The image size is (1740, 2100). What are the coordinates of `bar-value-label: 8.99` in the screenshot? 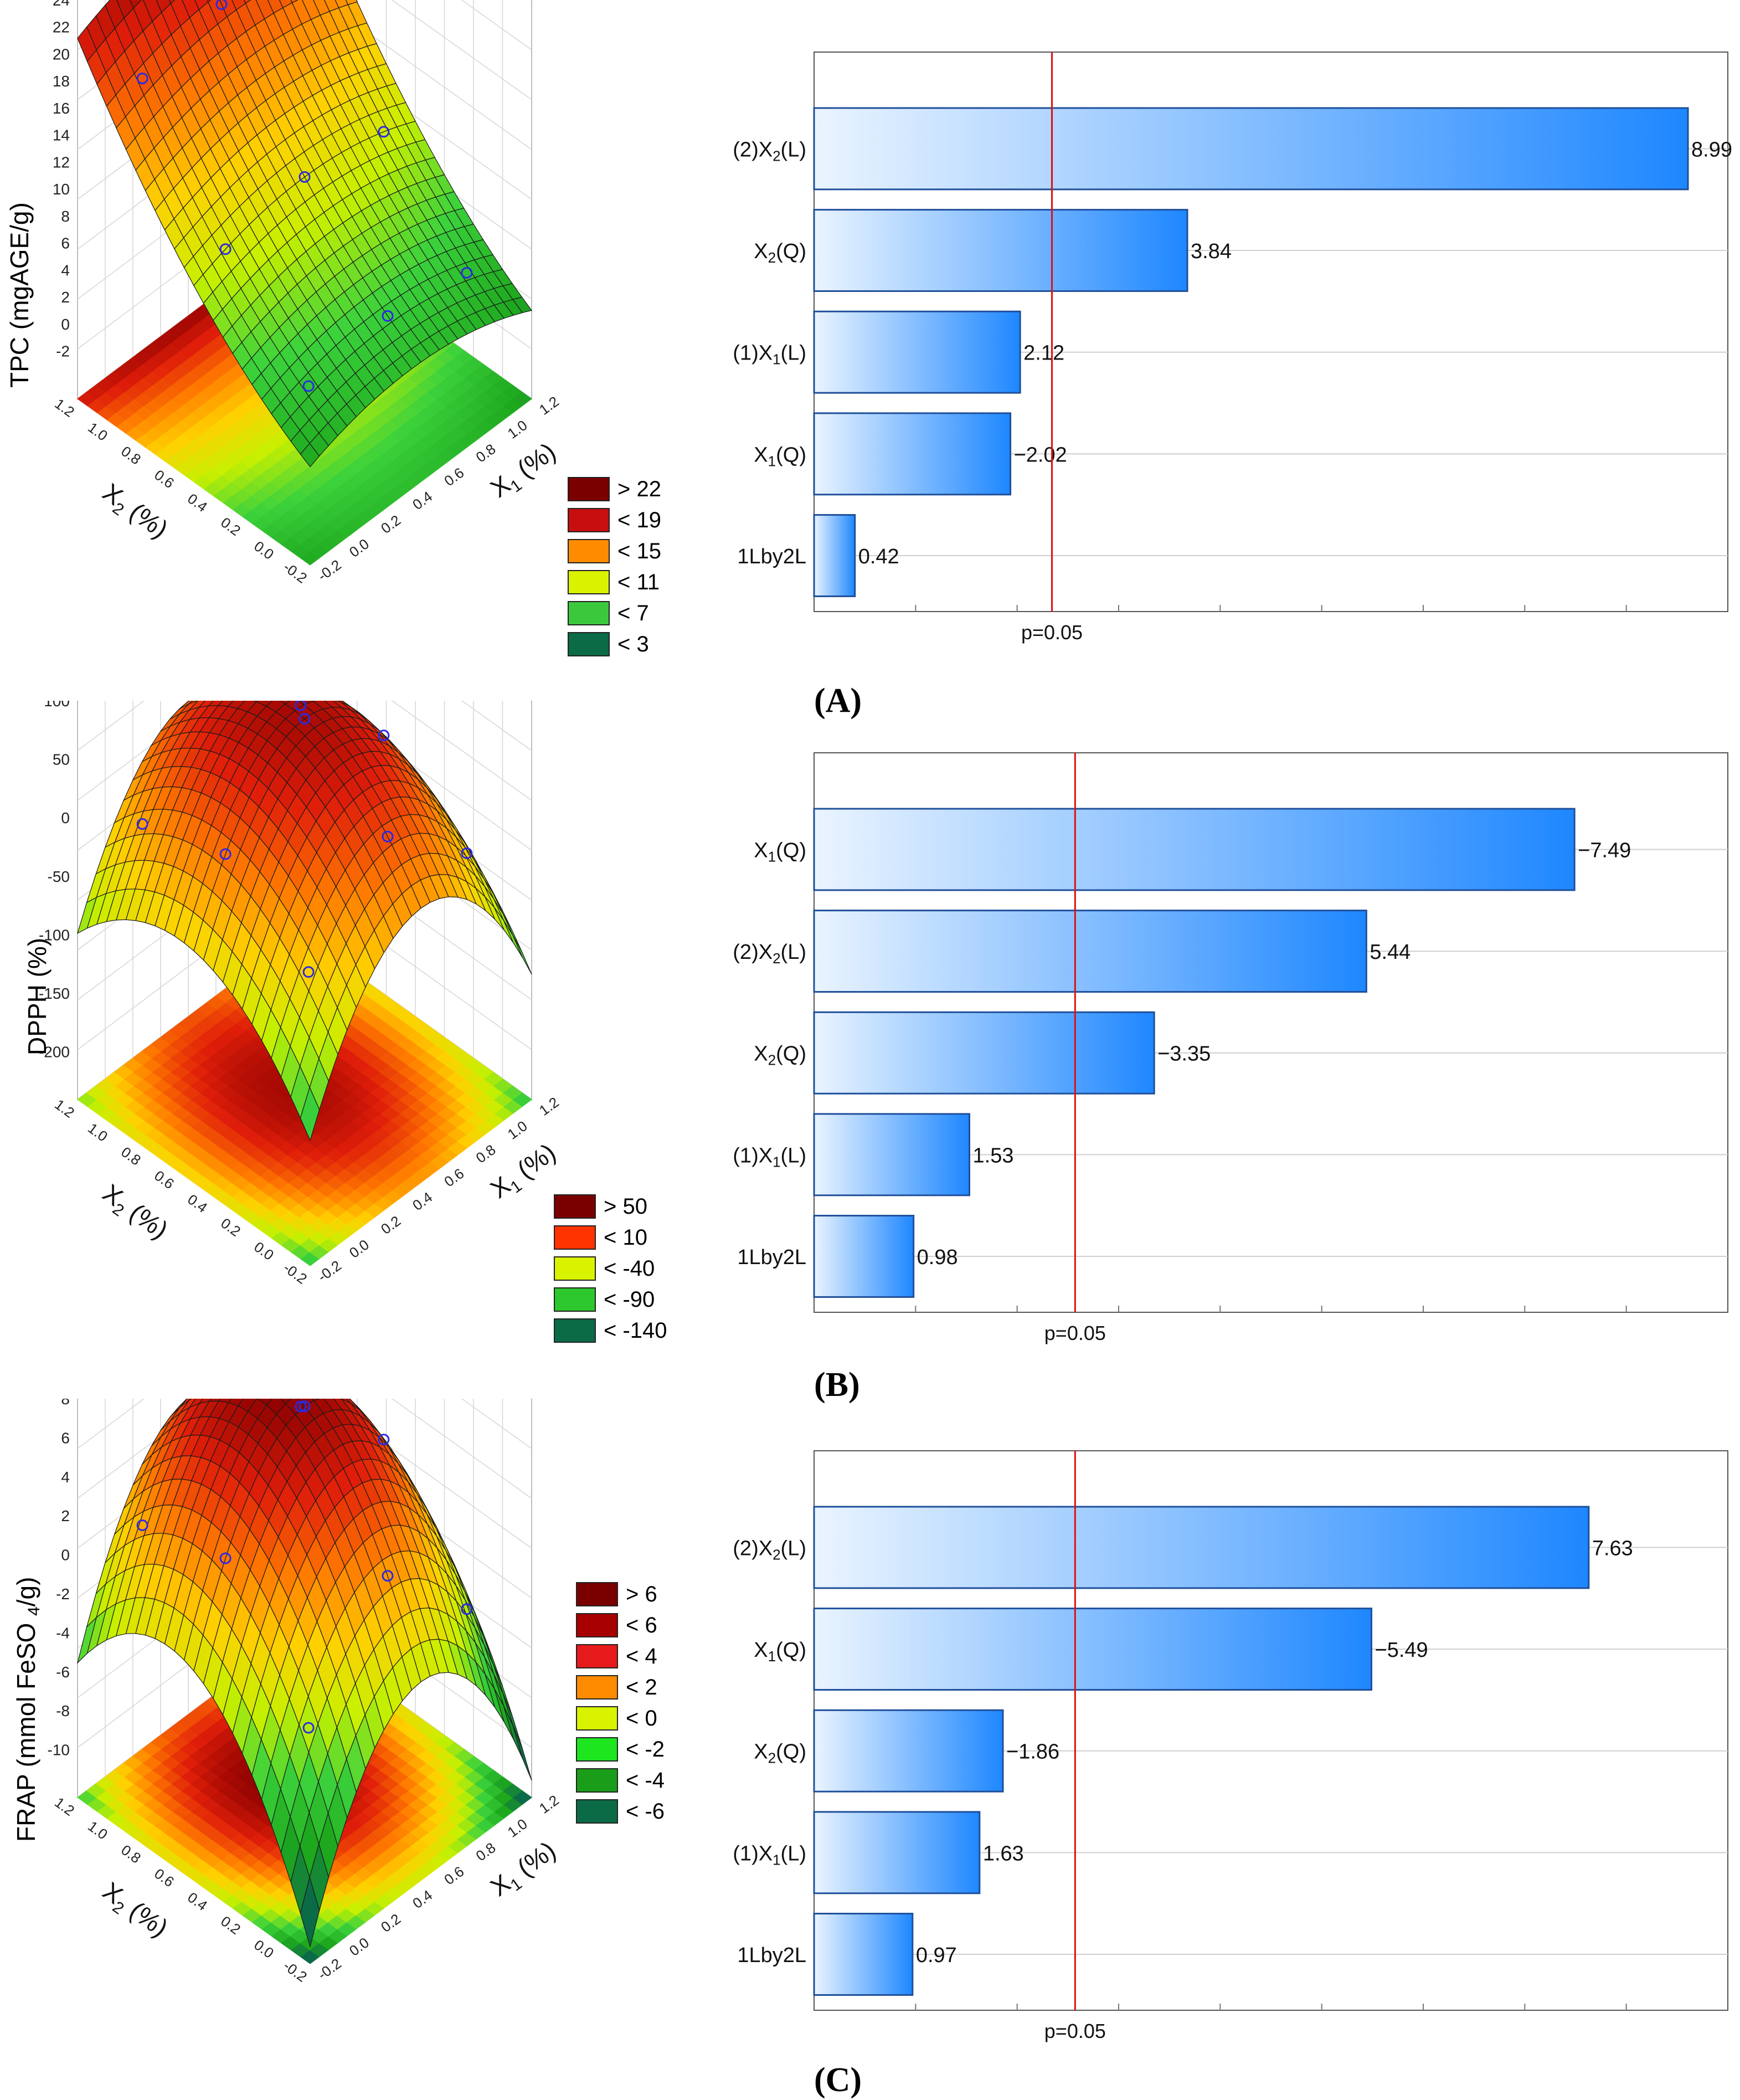 It's located at (1712, 149).